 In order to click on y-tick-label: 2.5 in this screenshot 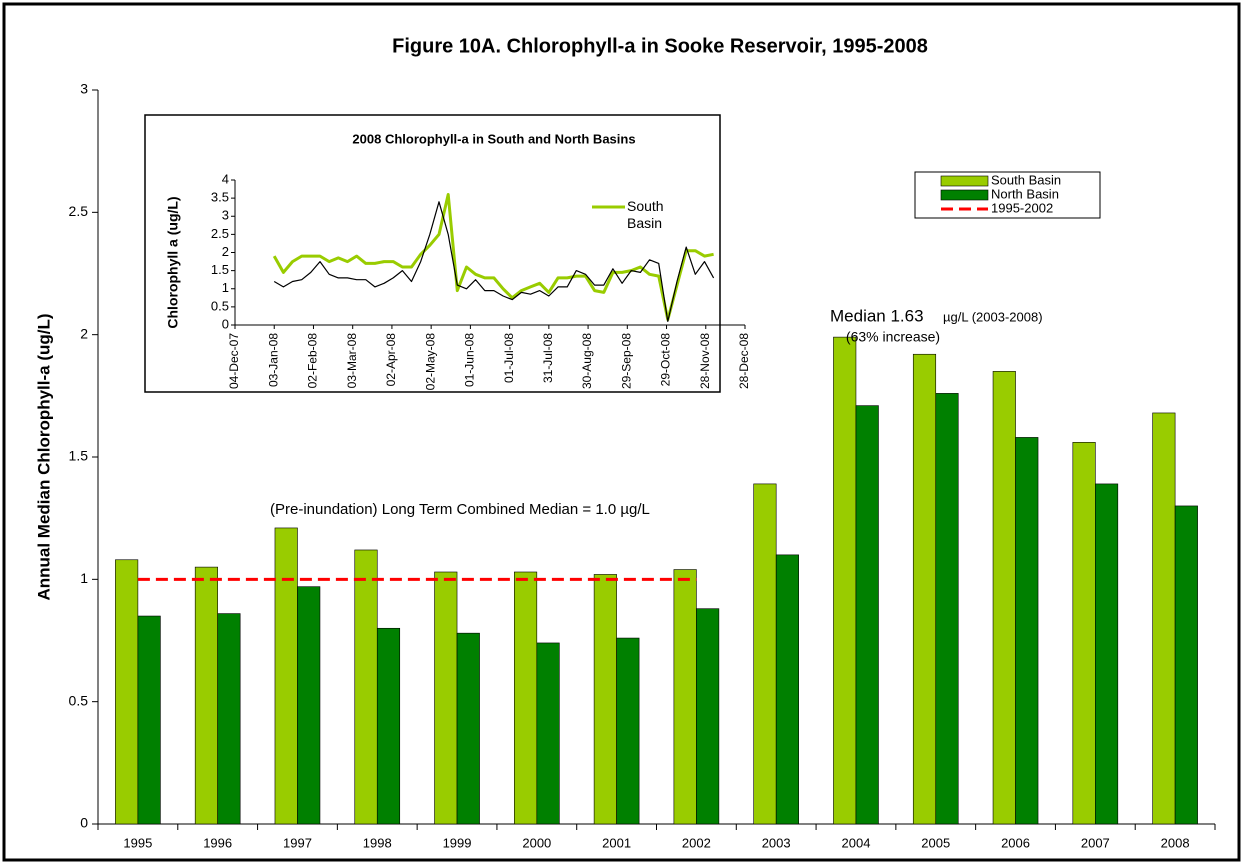, I will do `click(79, 211)`.